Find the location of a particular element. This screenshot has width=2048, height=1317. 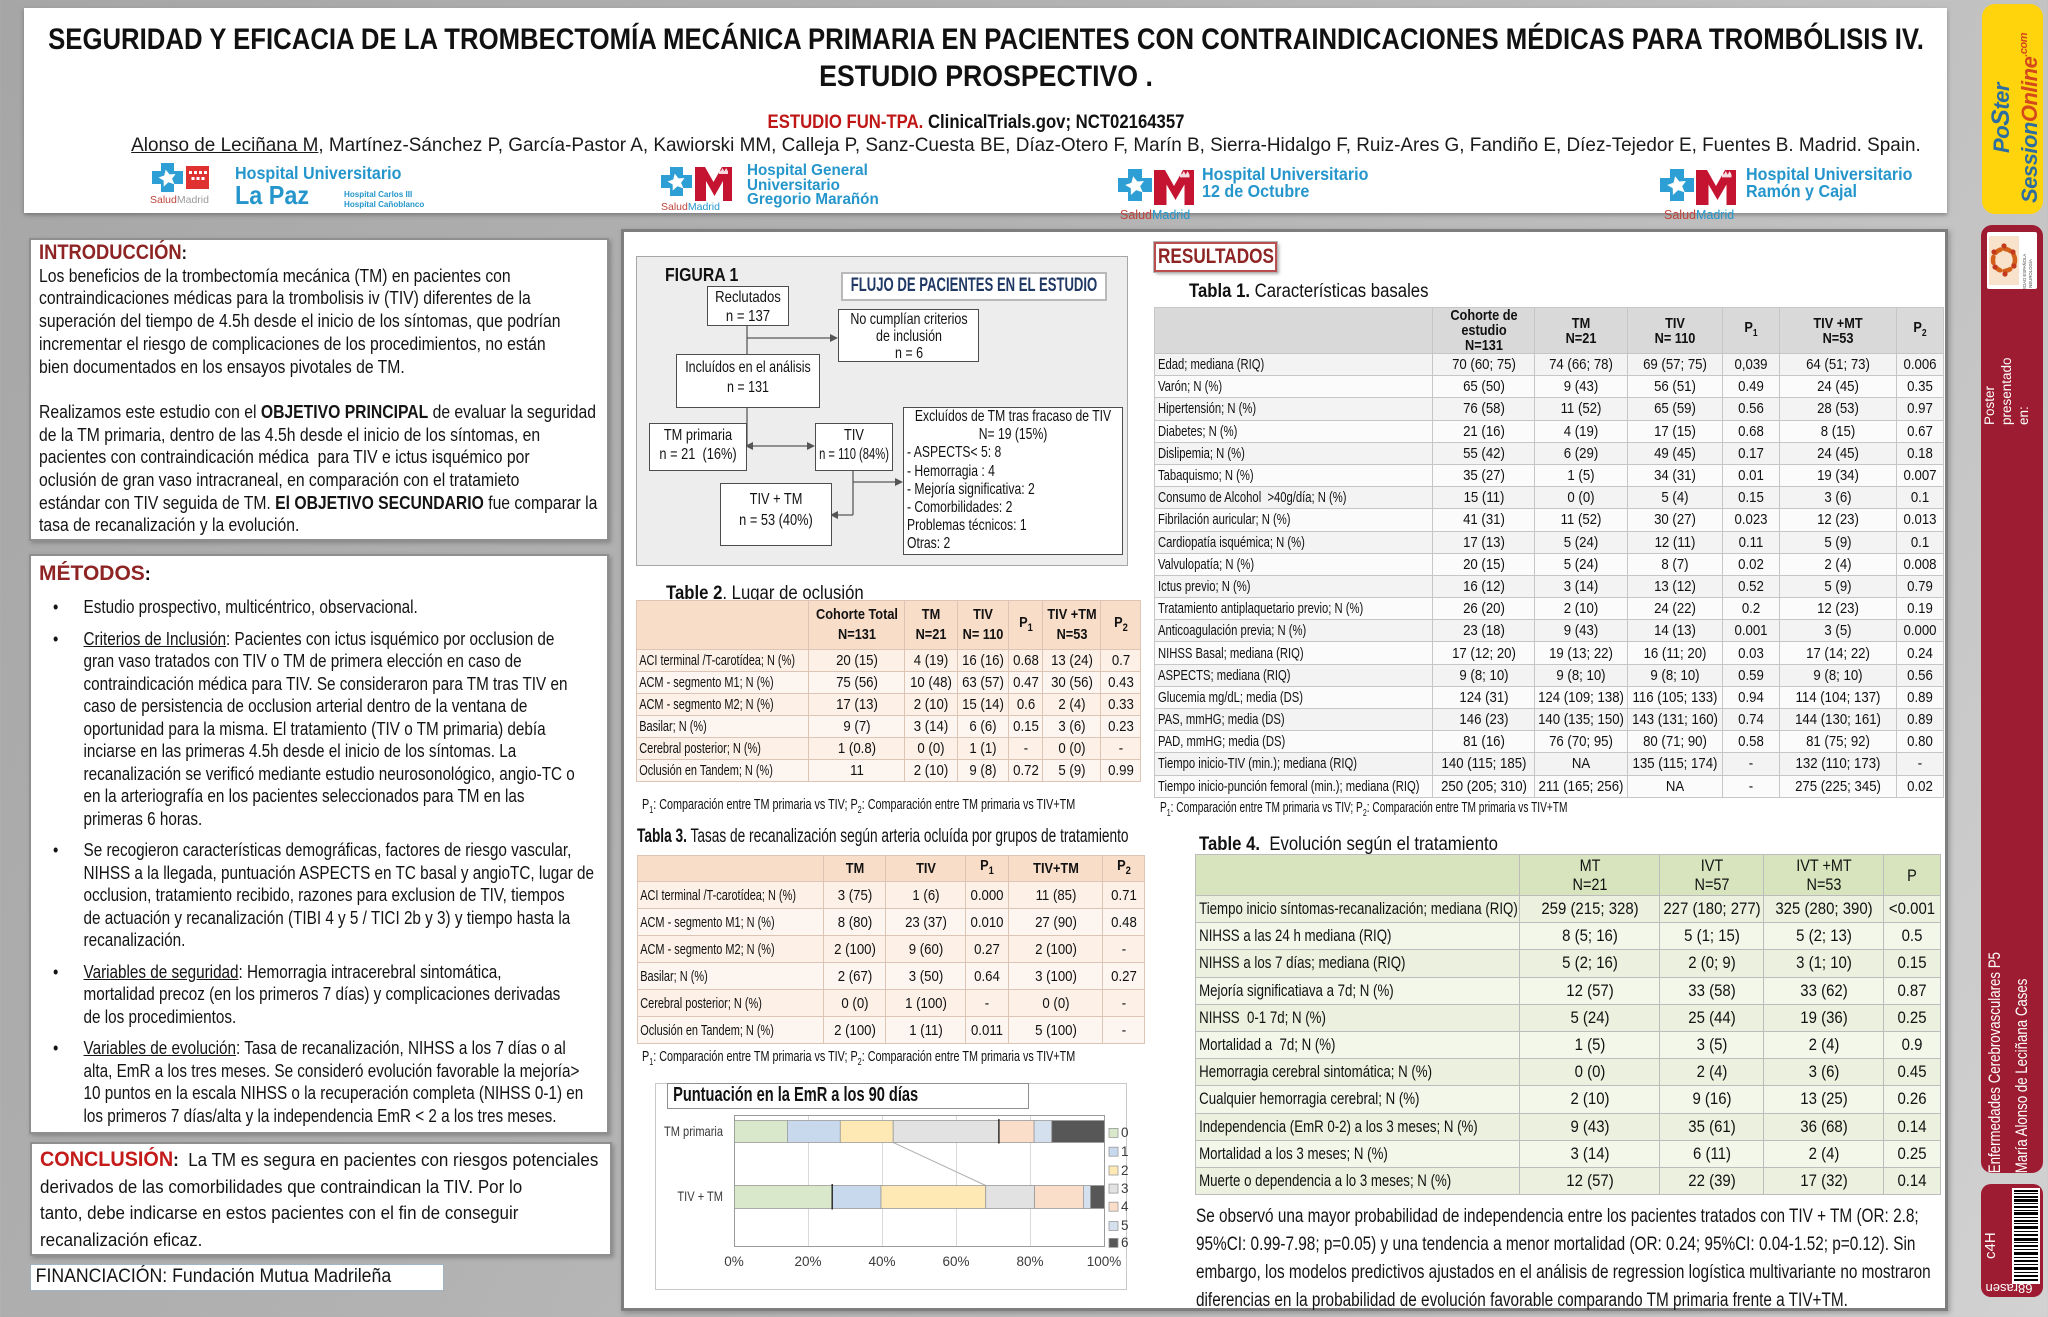

svg-text: 100% is located at coordinates (1104, 1261).